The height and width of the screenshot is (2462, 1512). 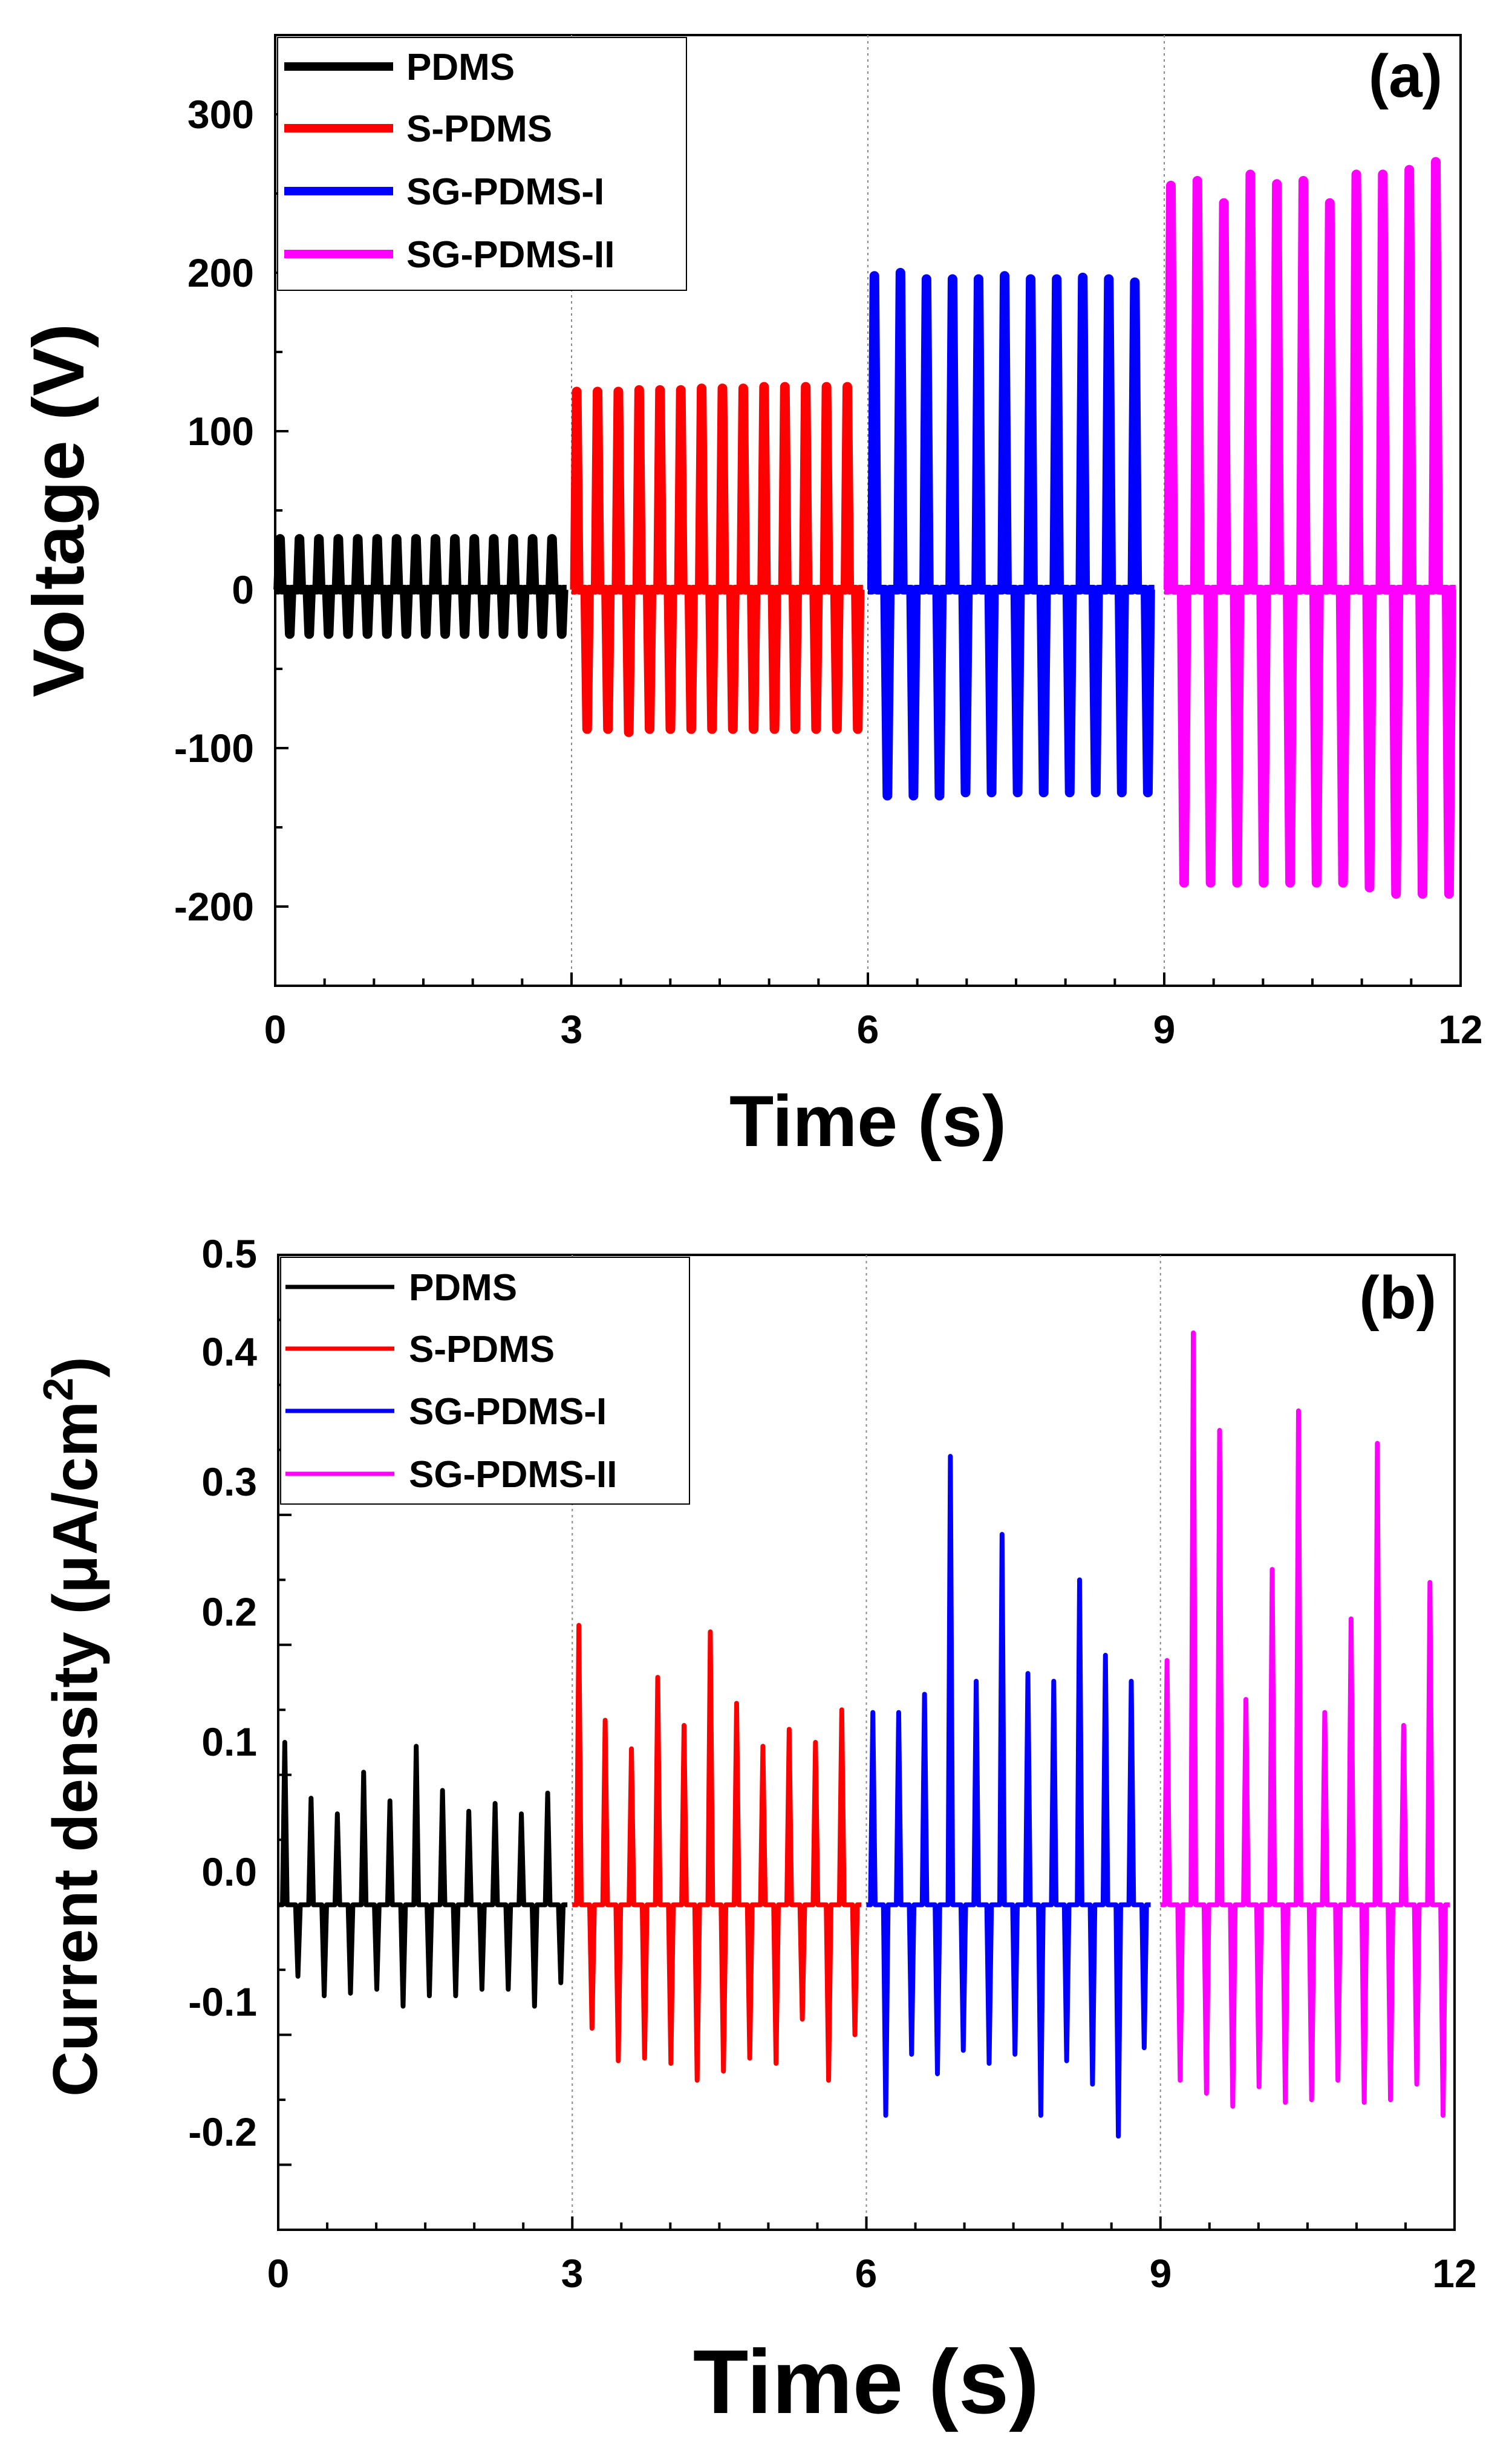 I want to click on y-axis-title-superscript: 2, so click(x=58, y=1390).